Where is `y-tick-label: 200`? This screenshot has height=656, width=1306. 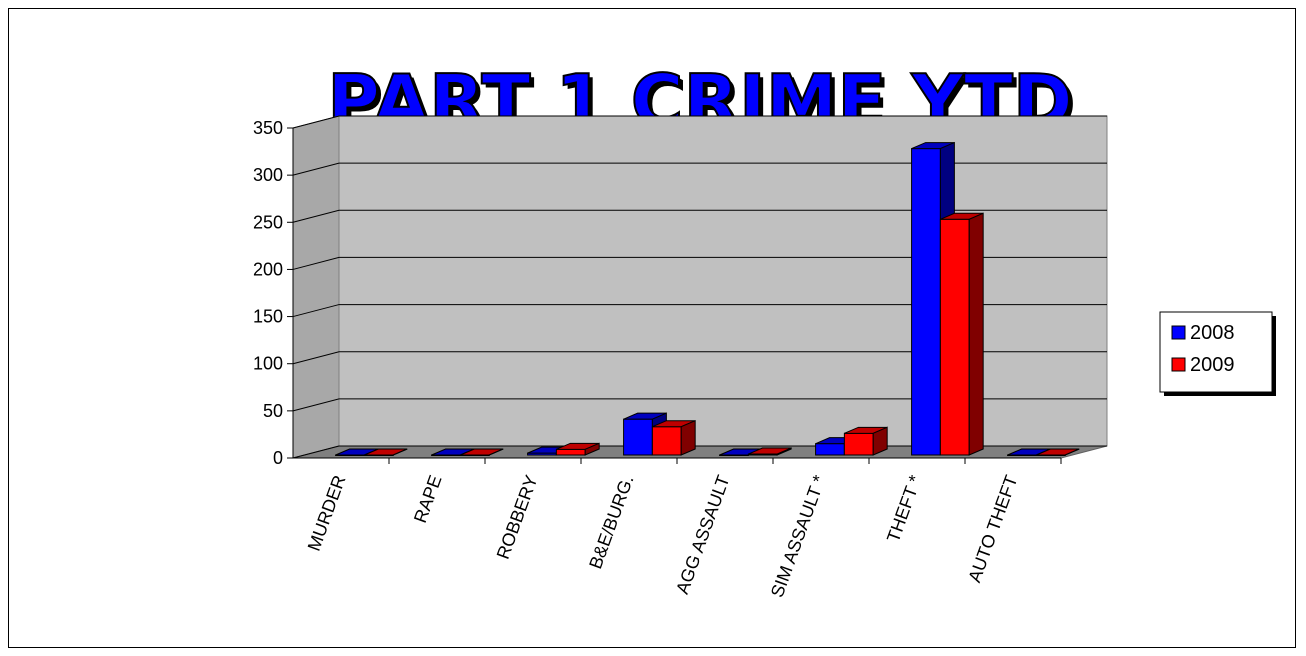
y-tick-label: 200 is located at coordinates (268, 269).